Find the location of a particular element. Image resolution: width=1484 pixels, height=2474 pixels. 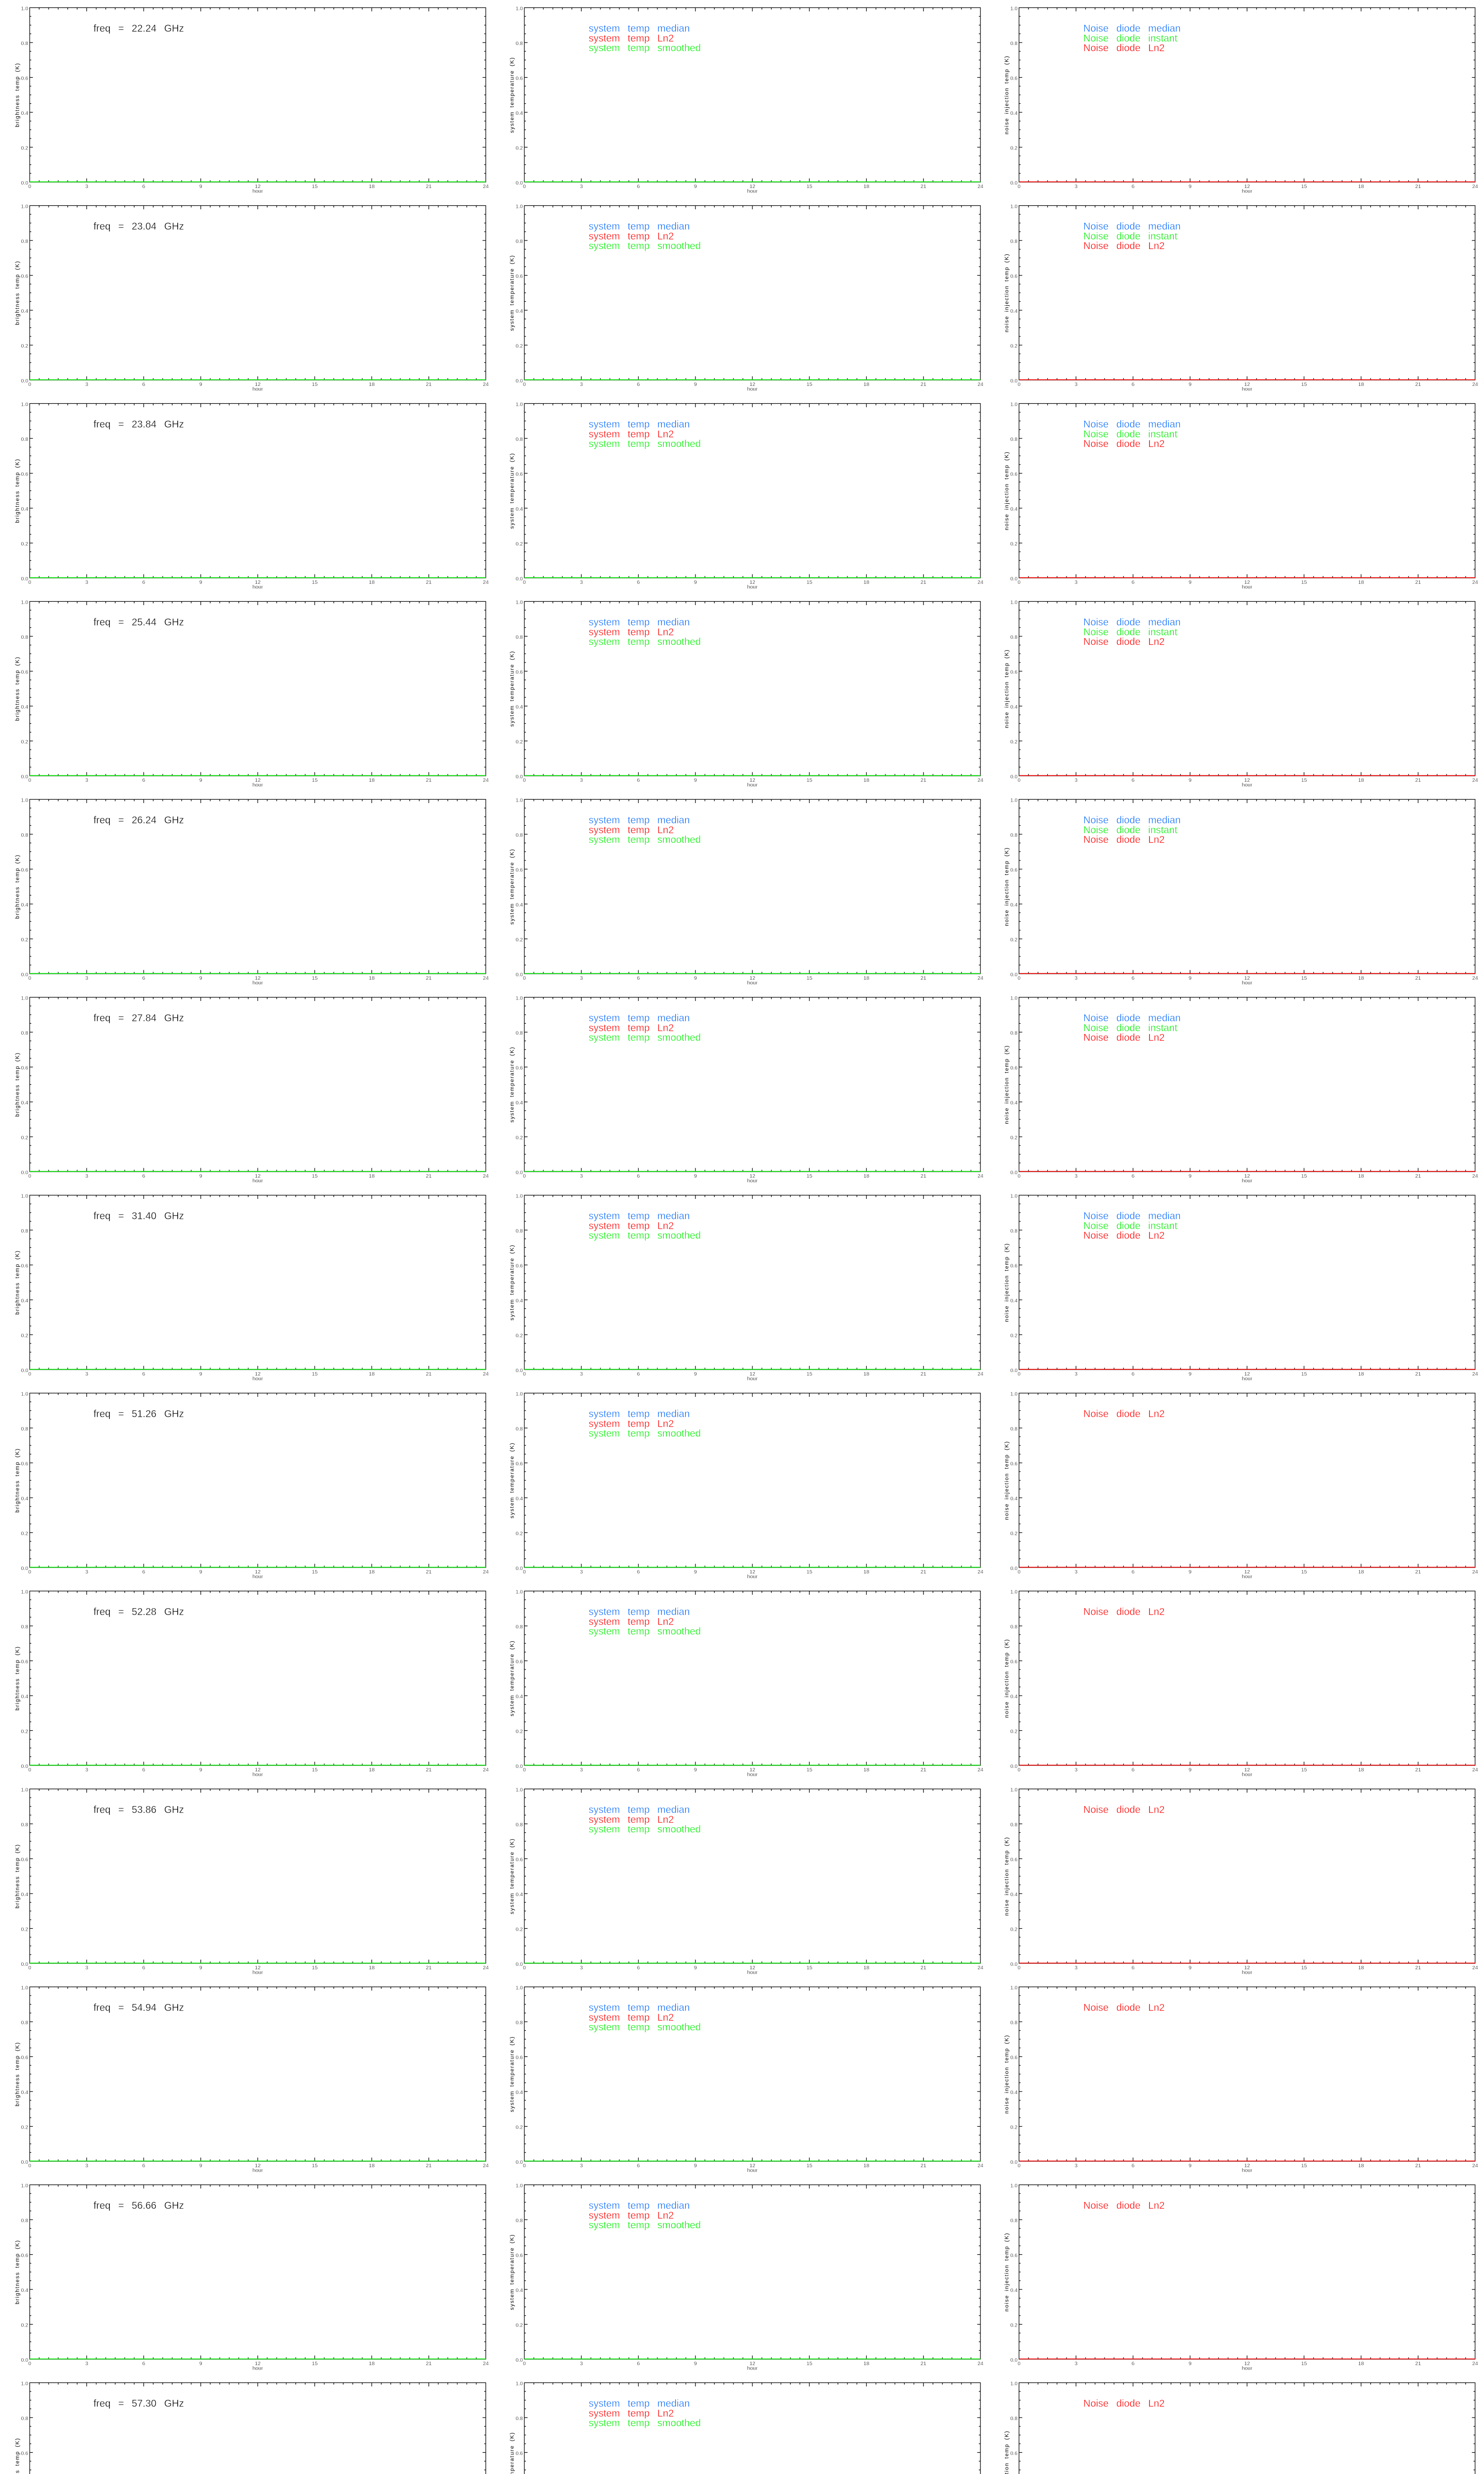

svg-text: freq = 23.04 GHz is located at coordinates (138, 227).